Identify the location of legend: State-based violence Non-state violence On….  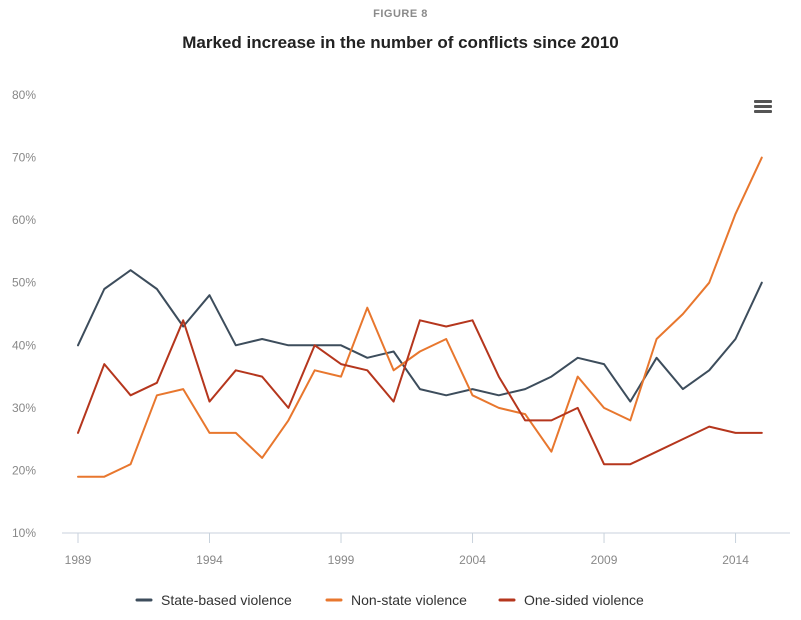
(389, 600).